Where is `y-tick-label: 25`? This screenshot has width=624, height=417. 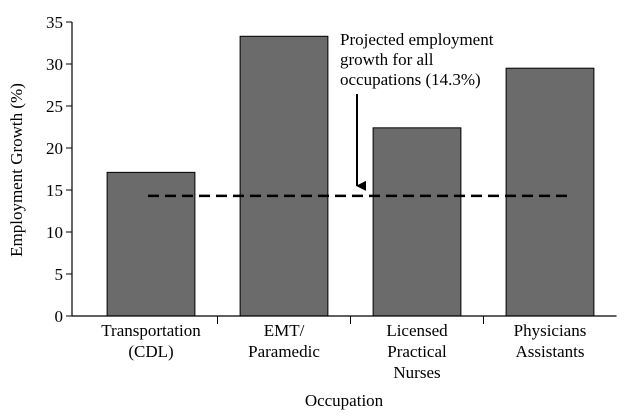
y-tick-label: 25 is located at coordinates (54, 106).